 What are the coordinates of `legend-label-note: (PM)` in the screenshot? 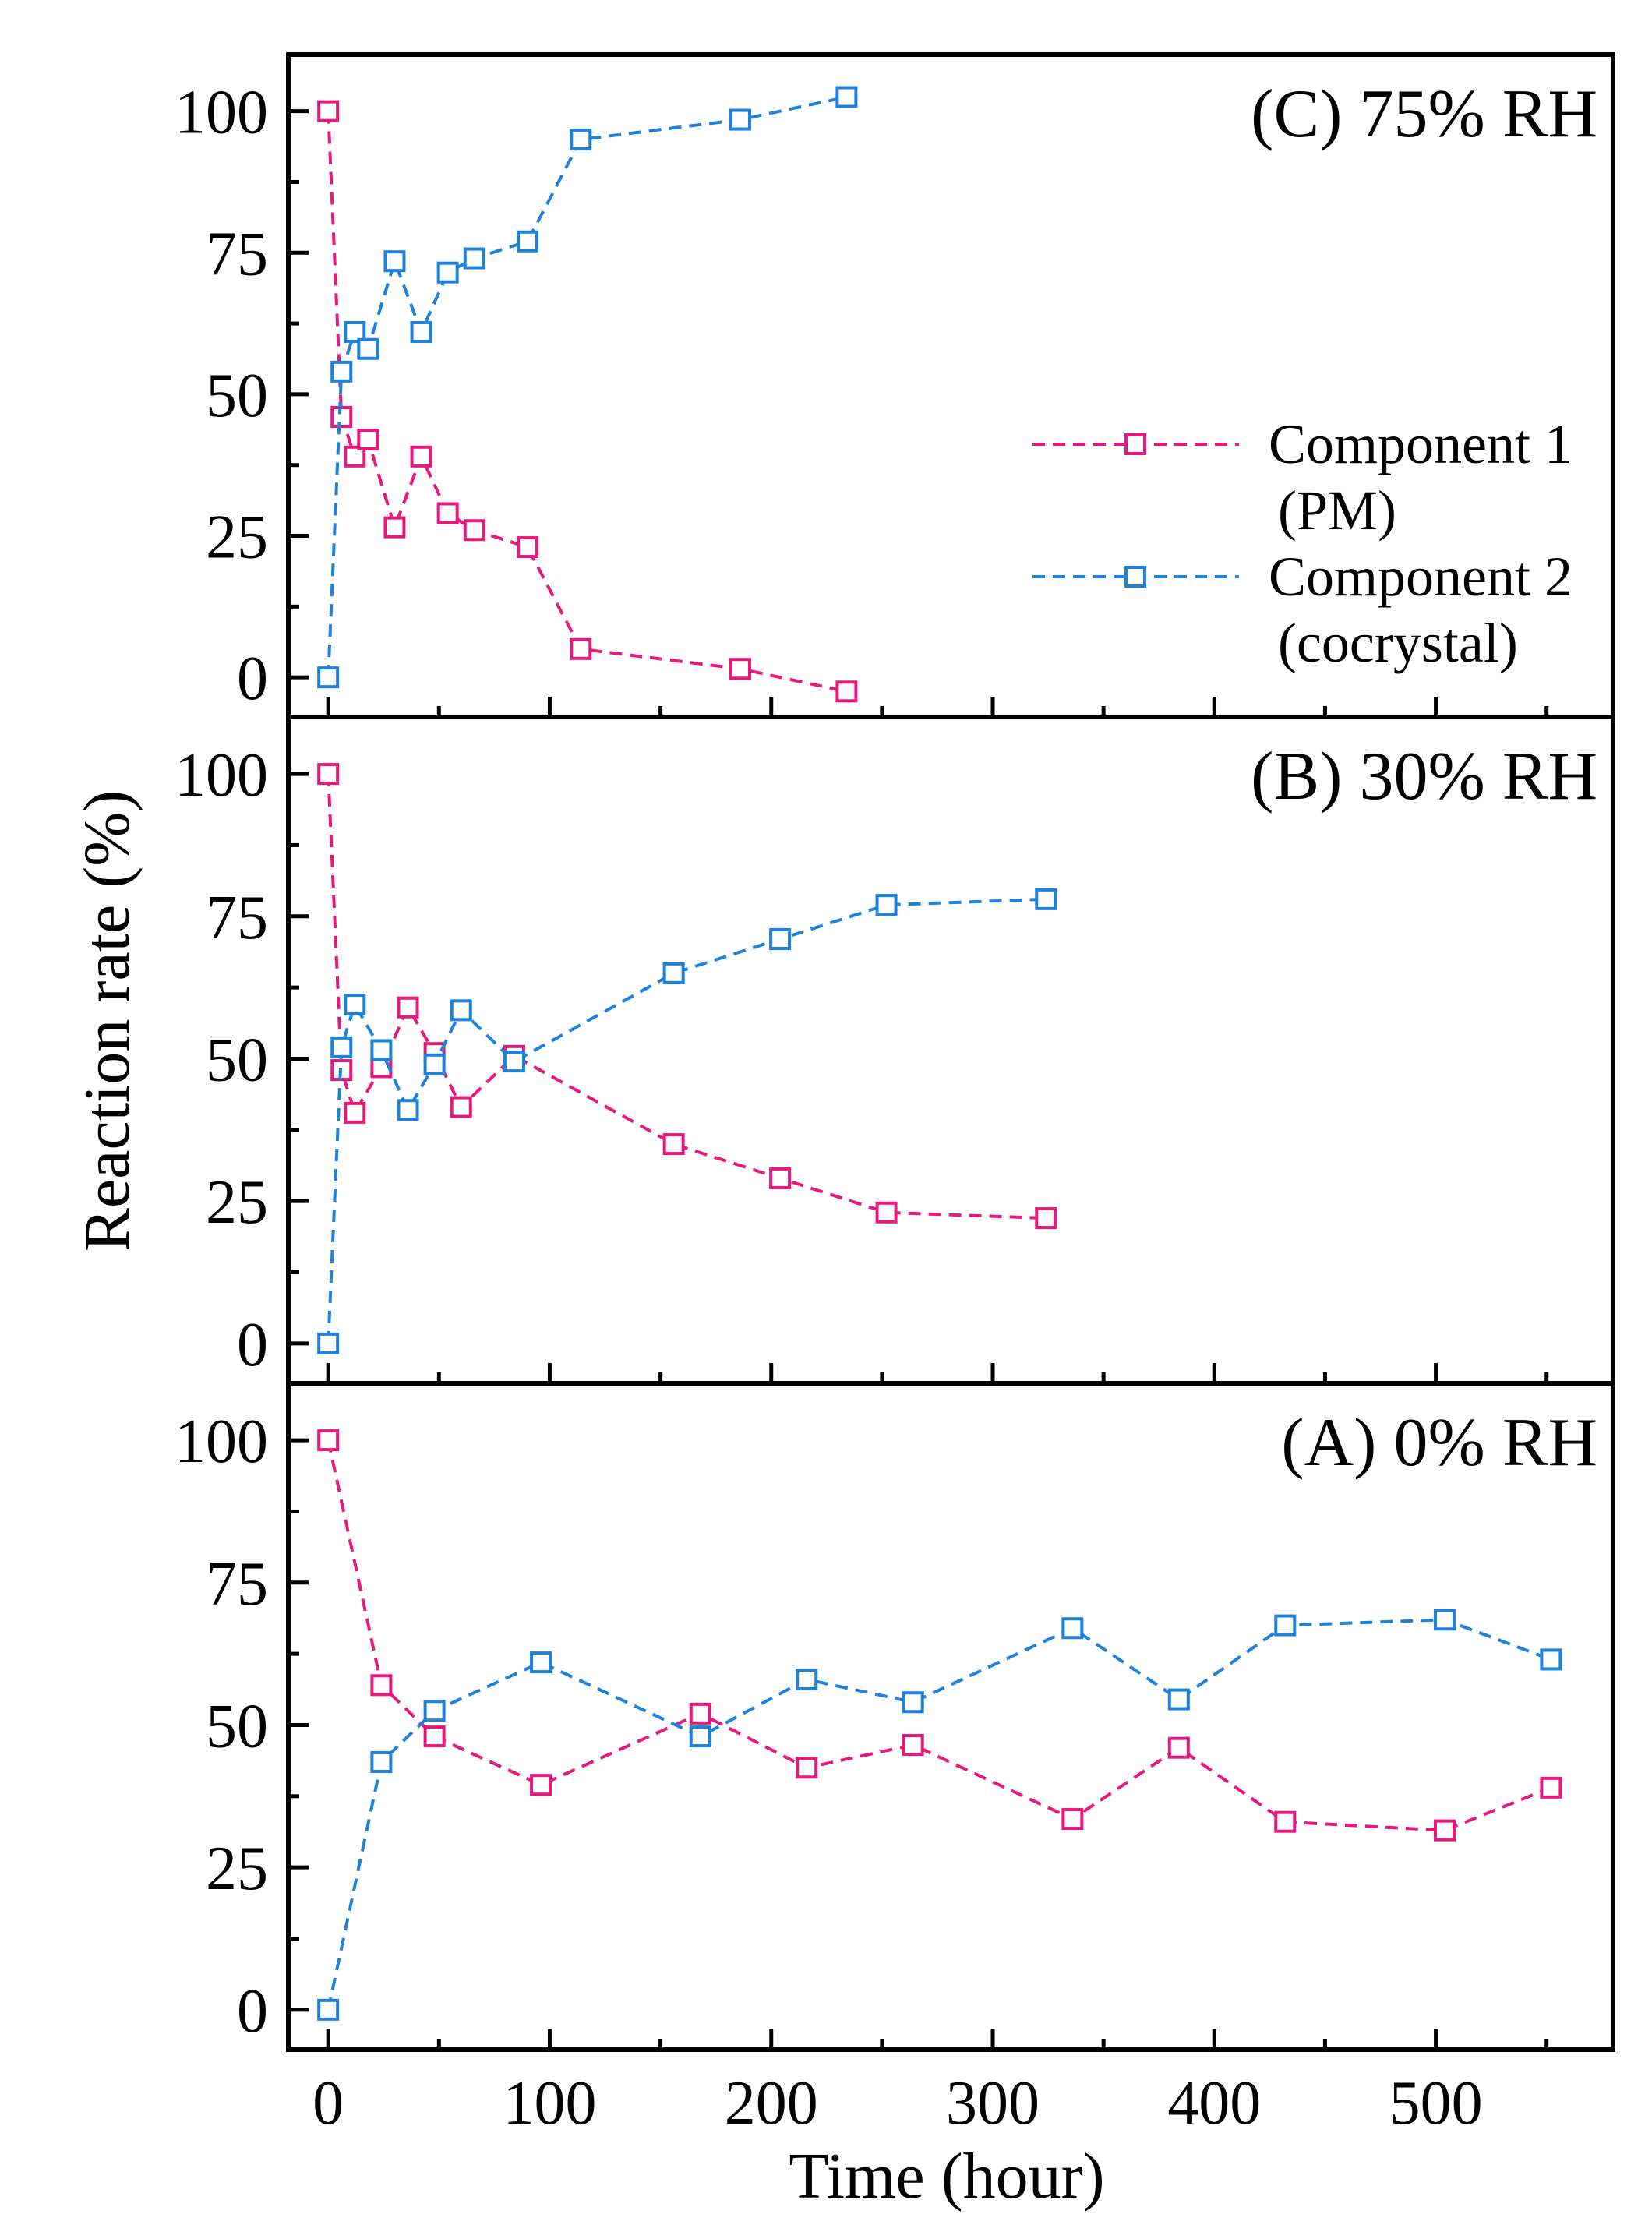 It's located at (1337, 511).